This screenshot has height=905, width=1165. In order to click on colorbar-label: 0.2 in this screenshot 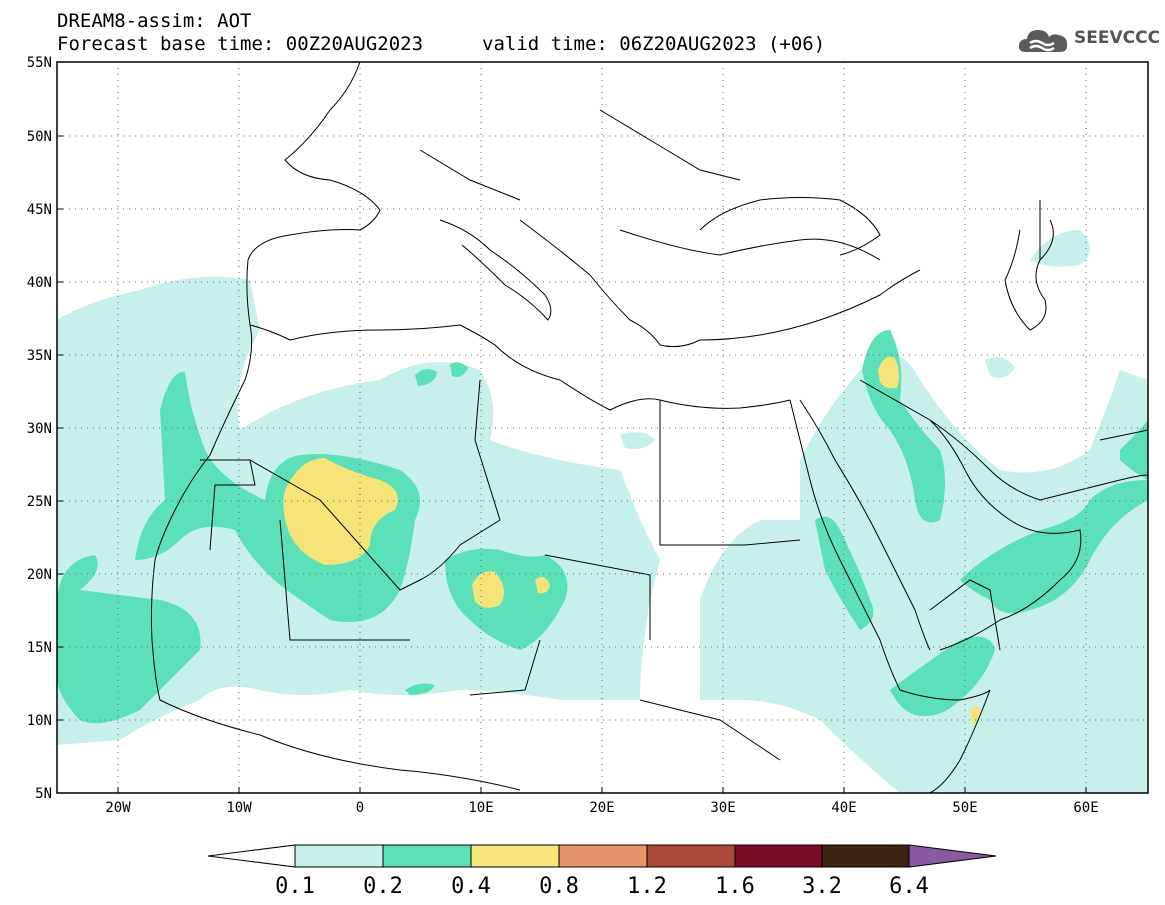, I will do `click(383, 886)`.